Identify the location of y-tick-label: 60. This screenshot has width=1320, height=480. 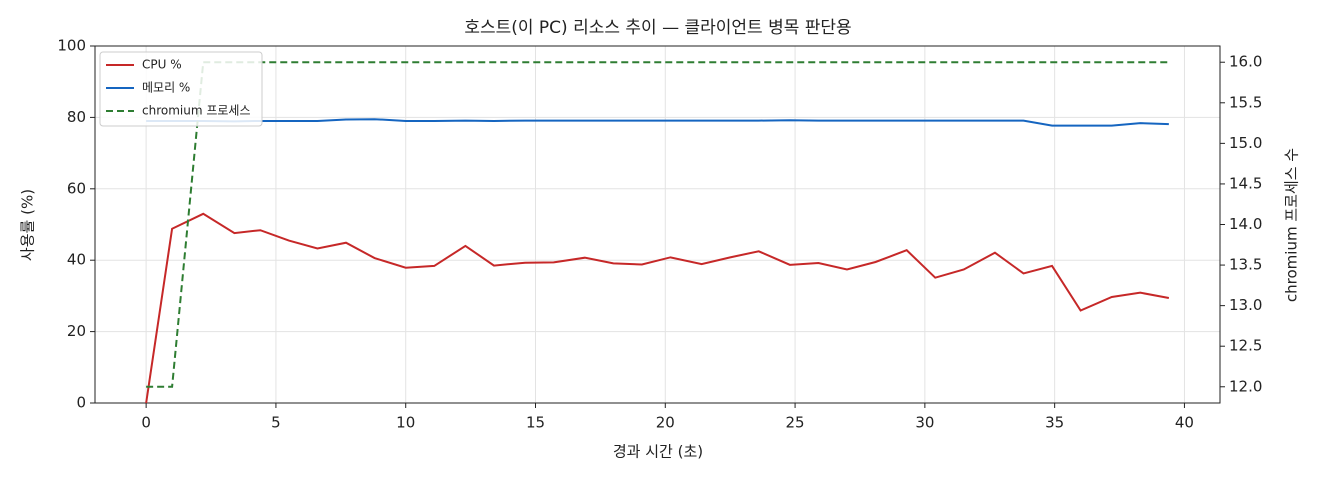
(76, 188).